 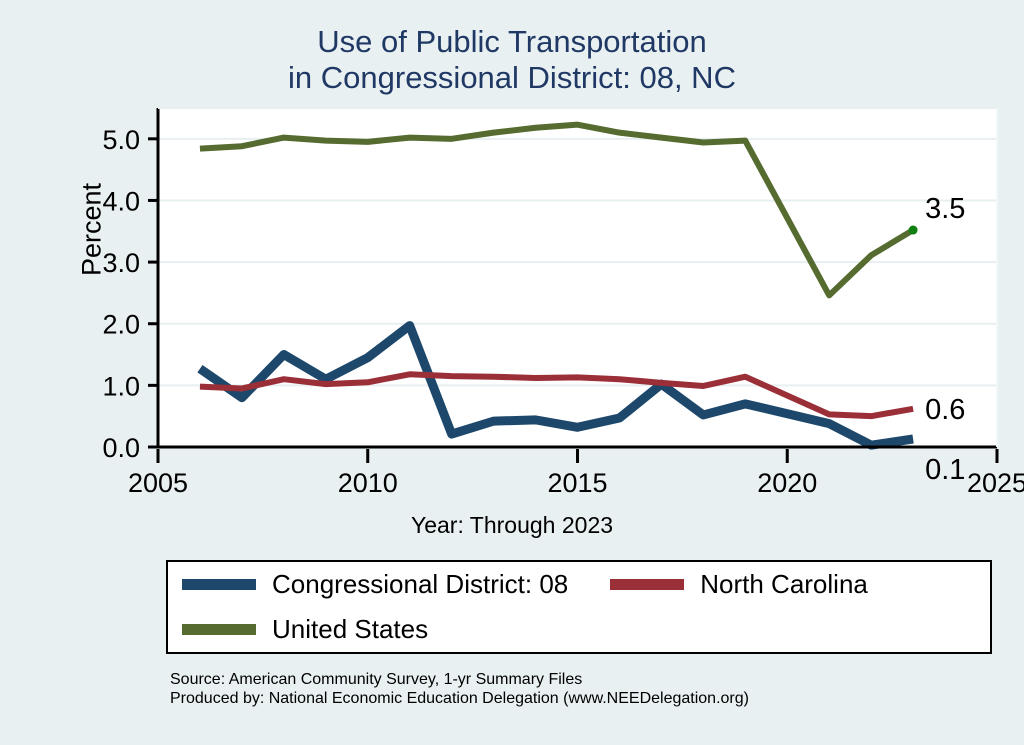 What do you see at coordinates (121, 201) in the screenshot?
I see `y-tick-label: 4.0` at bounding box center [121, 201].